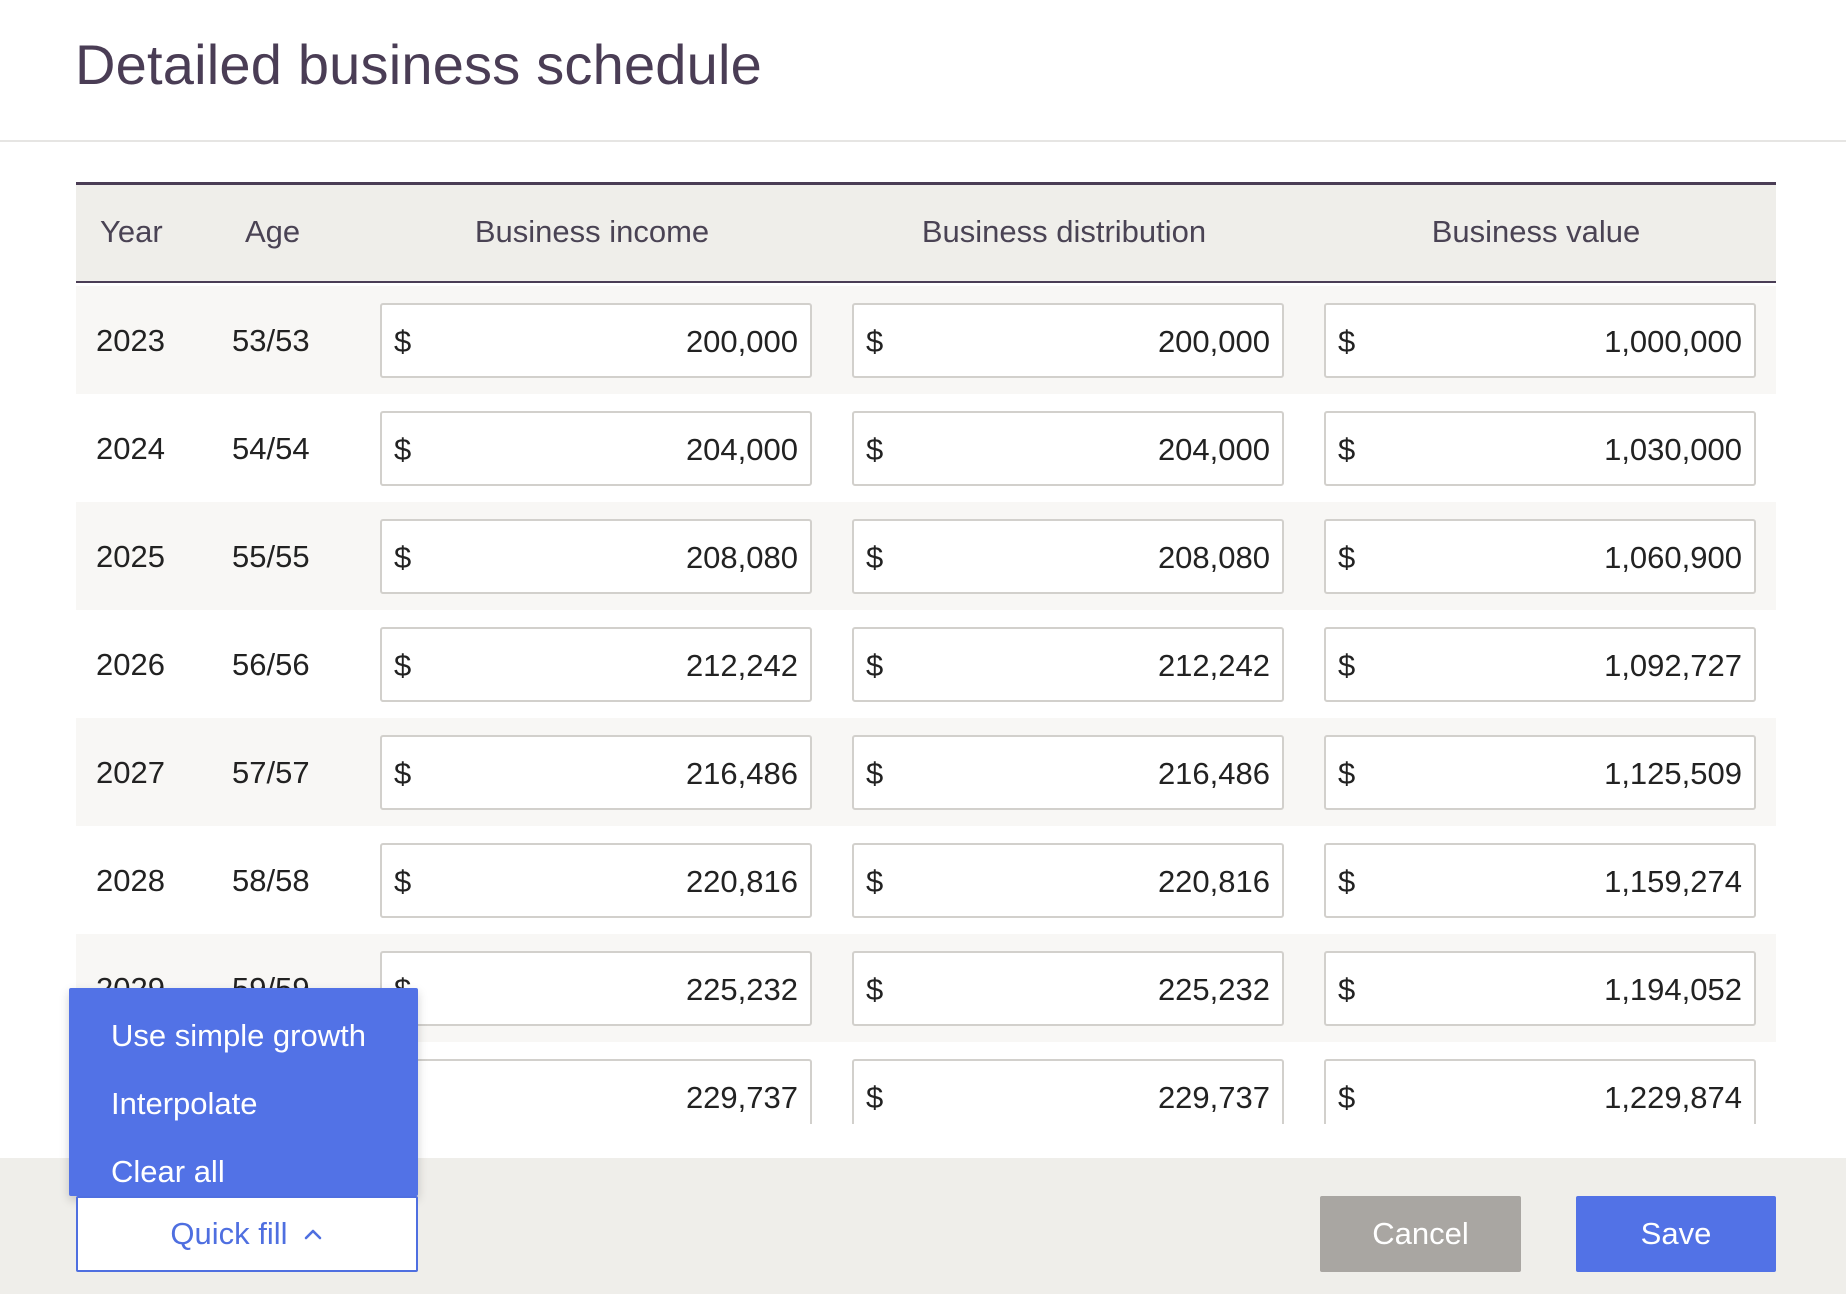  Describe the element at coordinates (1673, 557) in the screenshot. I see `value-value: 1,060,900` at that location.